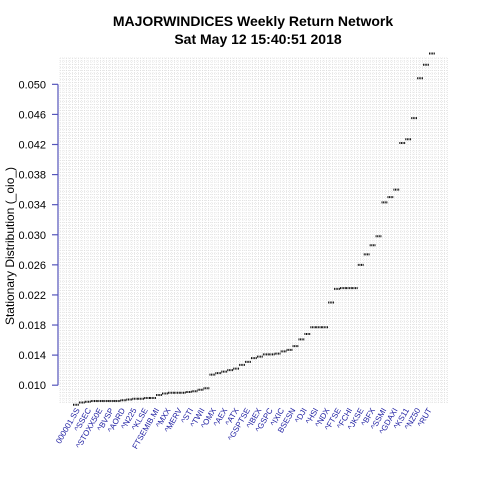 The width and height of the screenshot is (480, 480). What do you see at coordinates (253, 21) in the screenshot?
I see `chart-title: MAJORWINDICES Weekly Return Network` at bounding box center [253, 21].